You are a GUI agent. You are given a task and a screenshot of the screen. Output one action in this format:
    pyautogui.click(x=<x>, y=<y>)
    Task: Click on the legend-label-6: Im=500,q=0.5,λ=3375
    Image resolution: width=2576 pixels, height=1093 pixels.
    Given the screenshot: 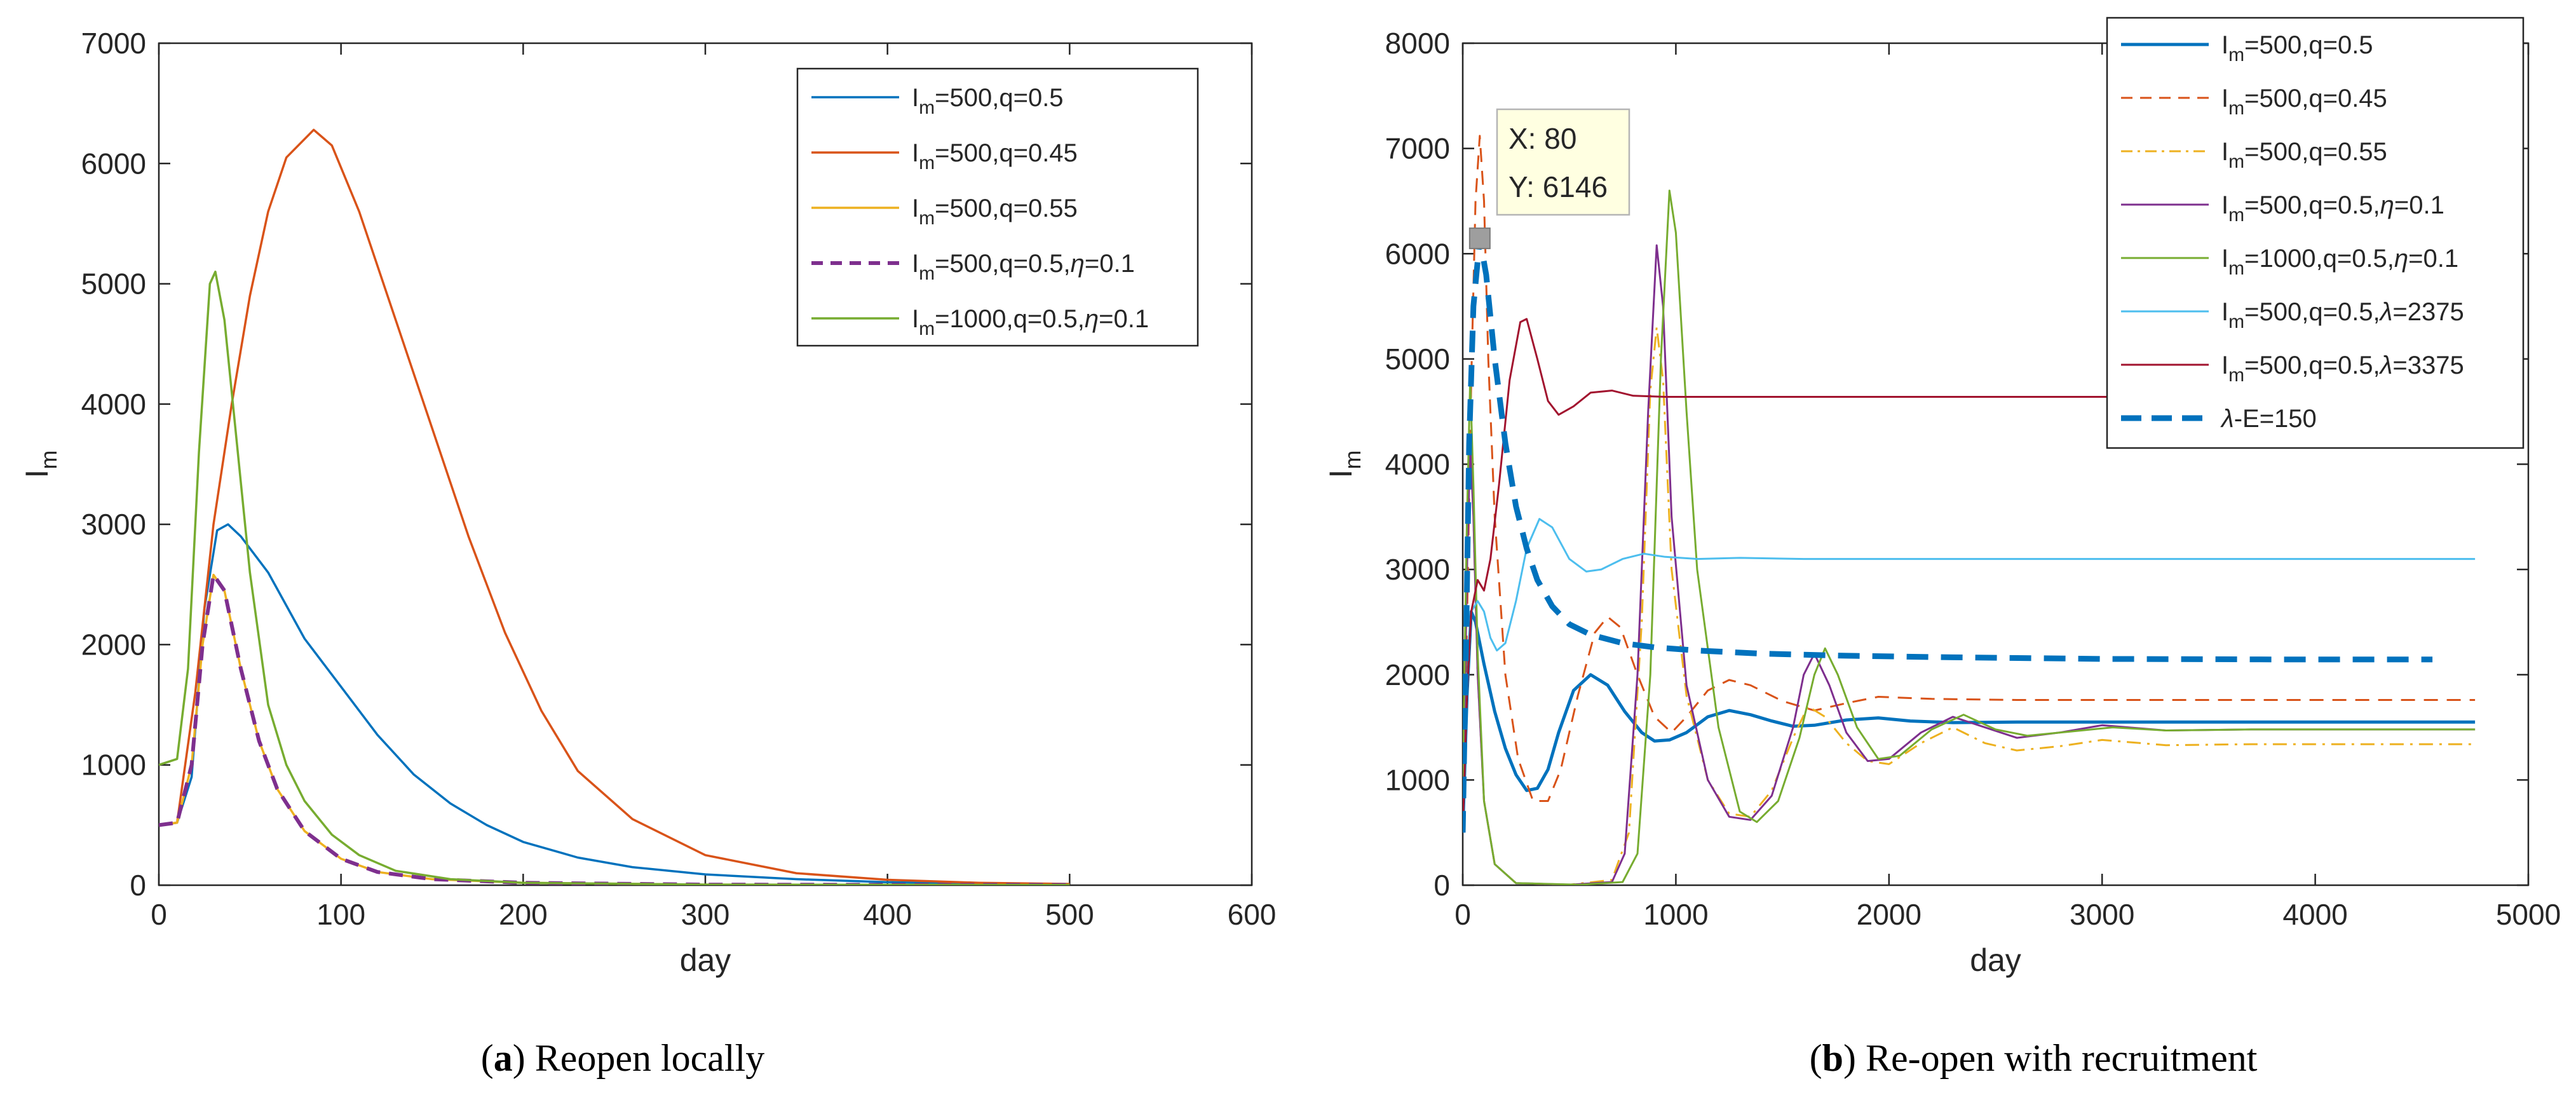 What is the action you would take?
    pyautogui.click(x=2342, y=368)
    